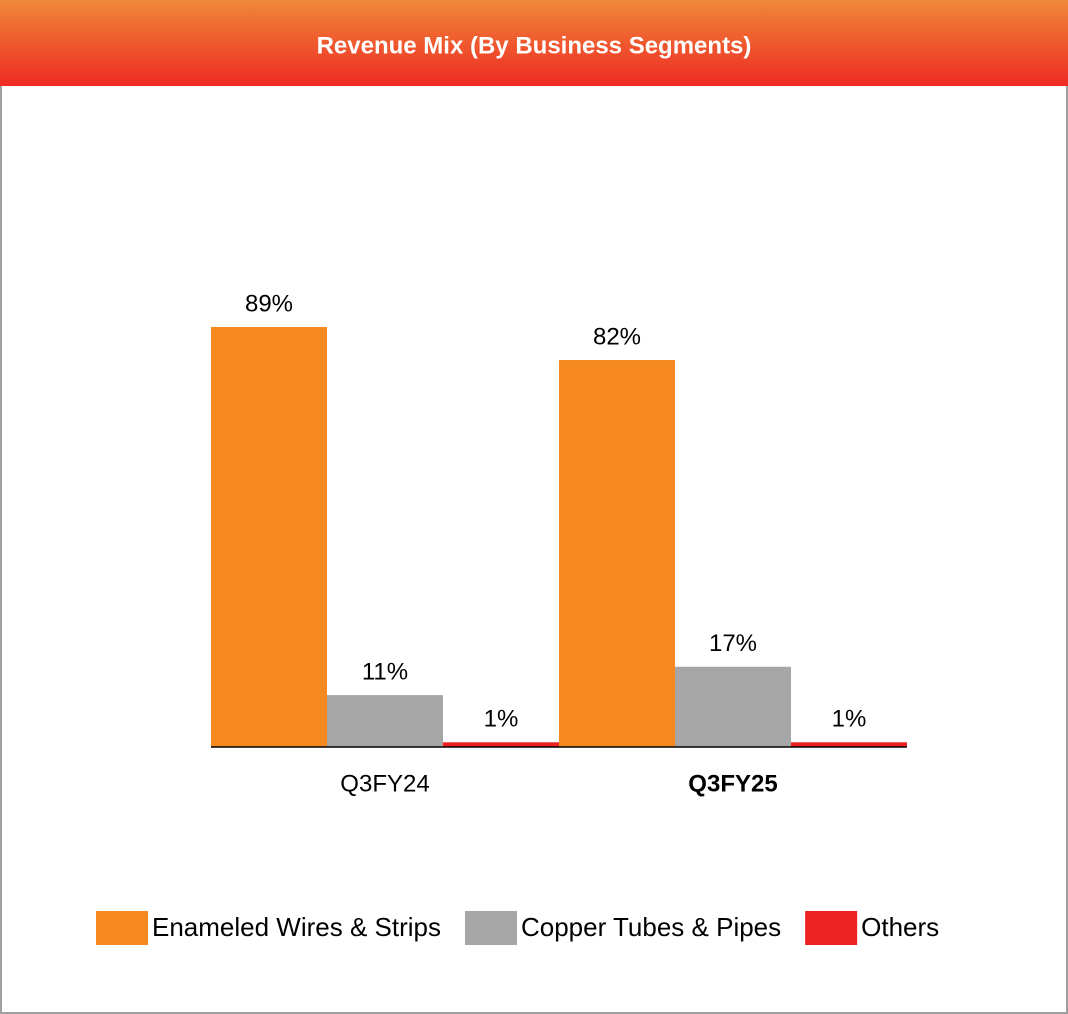 Image resolution: width=1068 pixels, height=1014 pixels. I want to click on x-tick-label: Q3FY25, so click(732, 783).